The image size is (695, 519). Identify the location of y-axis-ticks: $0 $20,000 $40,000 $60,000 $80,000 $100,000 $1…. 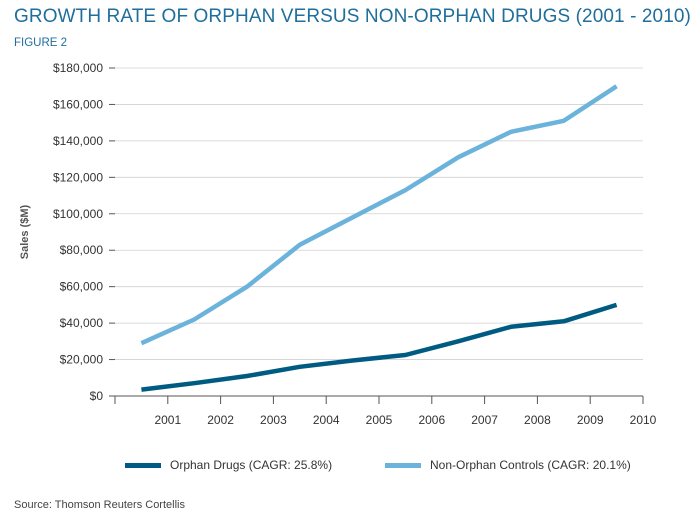
(84, 232).